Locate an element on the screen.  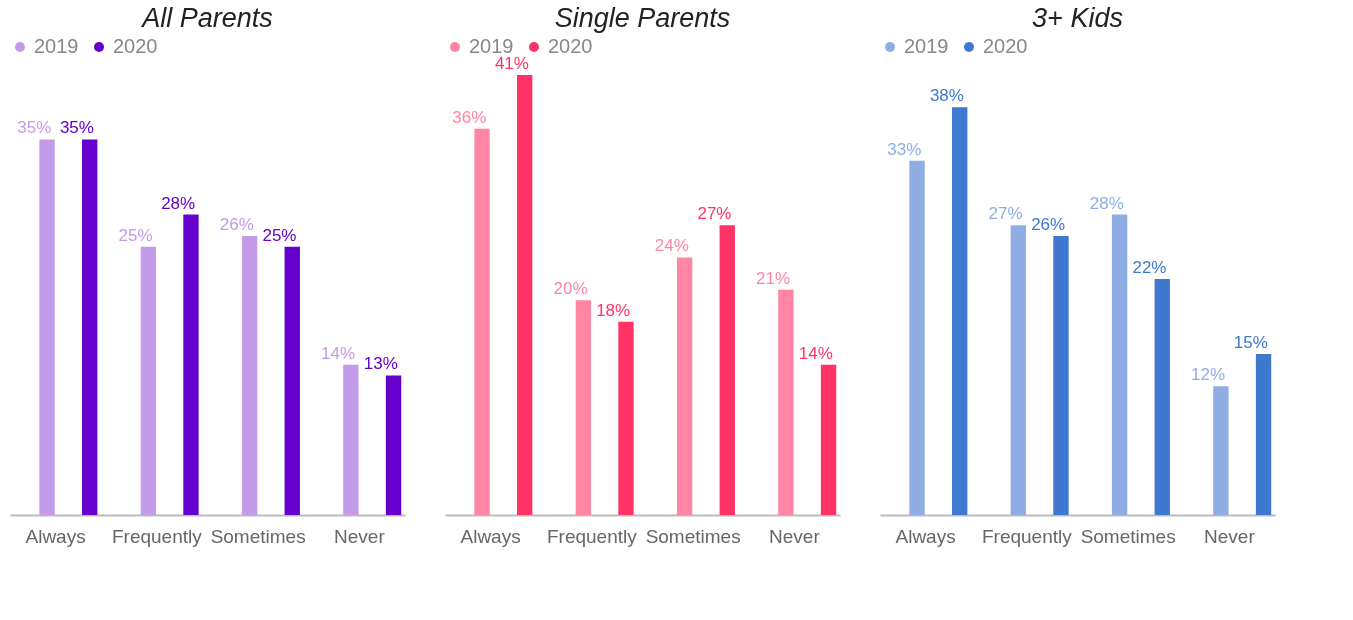
data-label: 13% is located at coordinates (380, 364).